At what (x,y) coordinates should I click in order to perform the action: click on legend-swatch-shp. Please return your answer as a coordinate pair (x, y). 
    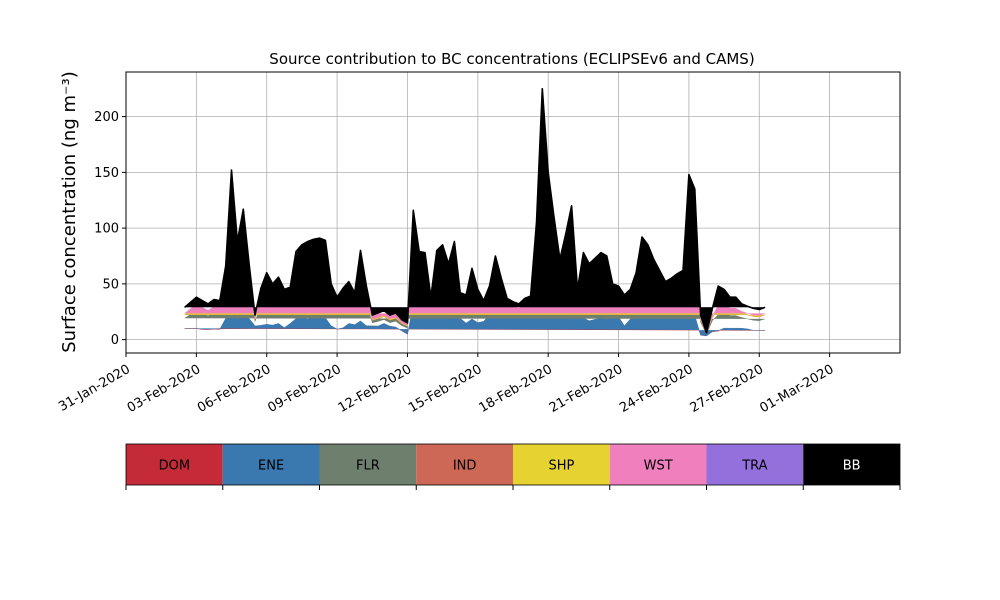
    Looking at the image, I should click on (561, 464).